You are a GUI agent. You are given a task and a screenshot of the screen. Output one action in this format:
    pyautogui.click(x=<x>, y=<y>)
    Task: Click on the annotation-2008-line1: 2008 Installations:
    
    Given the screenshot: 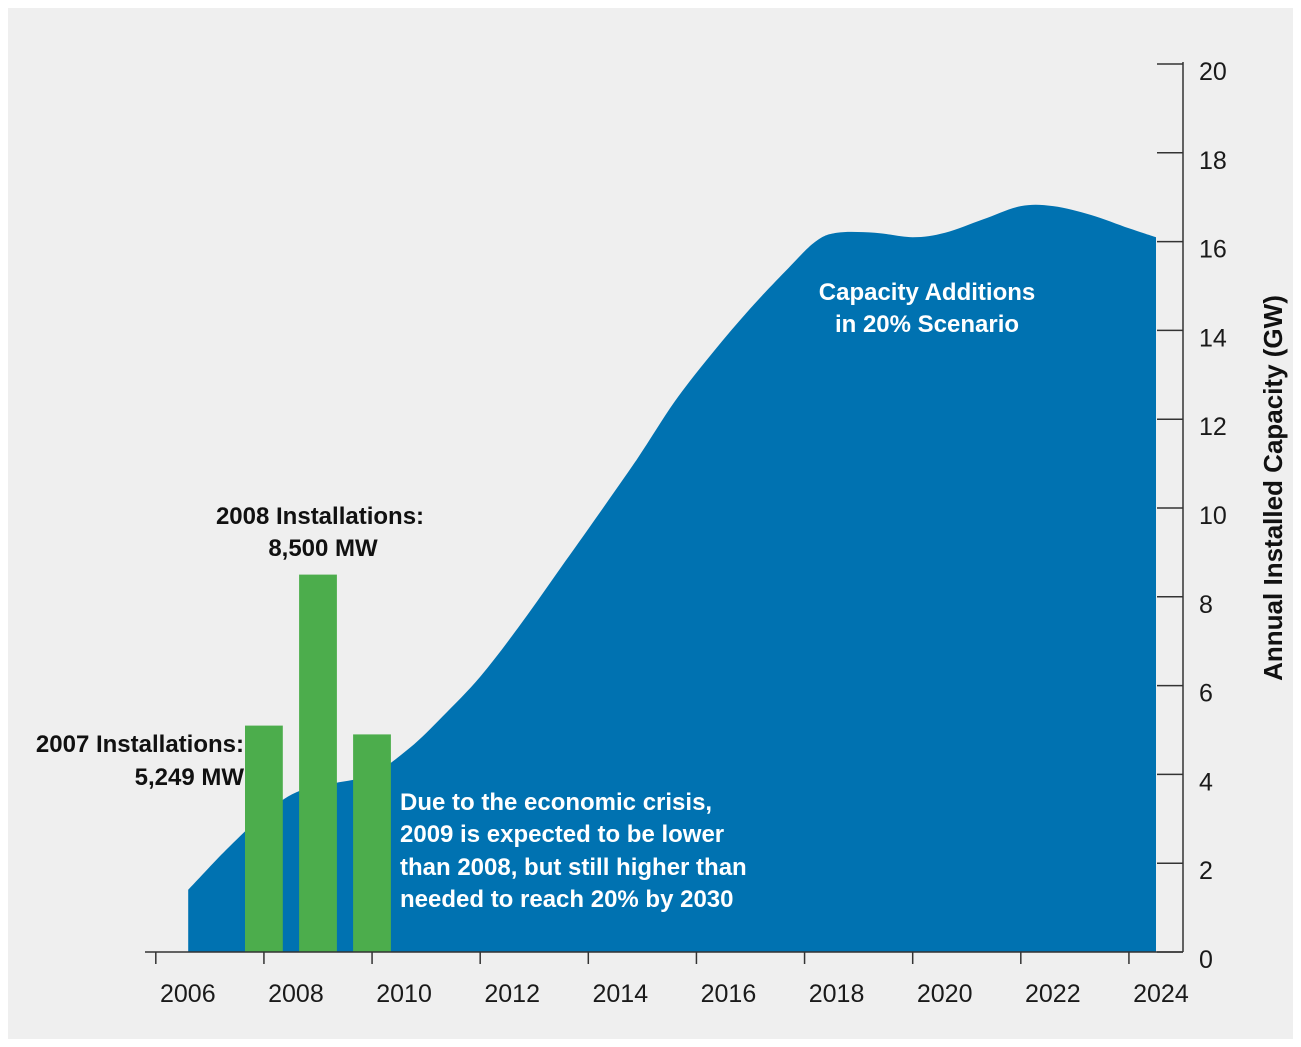 What is the action you would take?
    pyautogui.click(x=320, y=516)
    